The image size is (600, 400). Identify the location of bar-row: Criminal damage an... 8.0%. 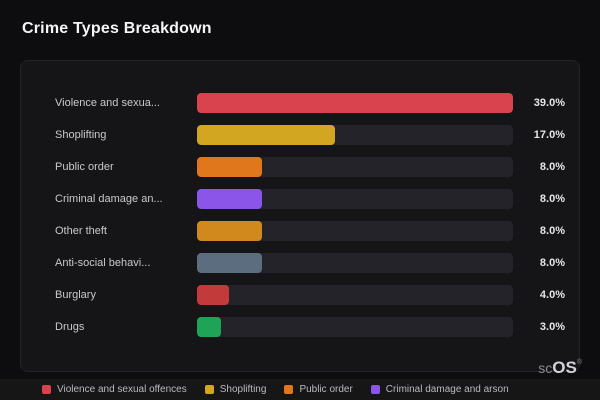
(300, 199).